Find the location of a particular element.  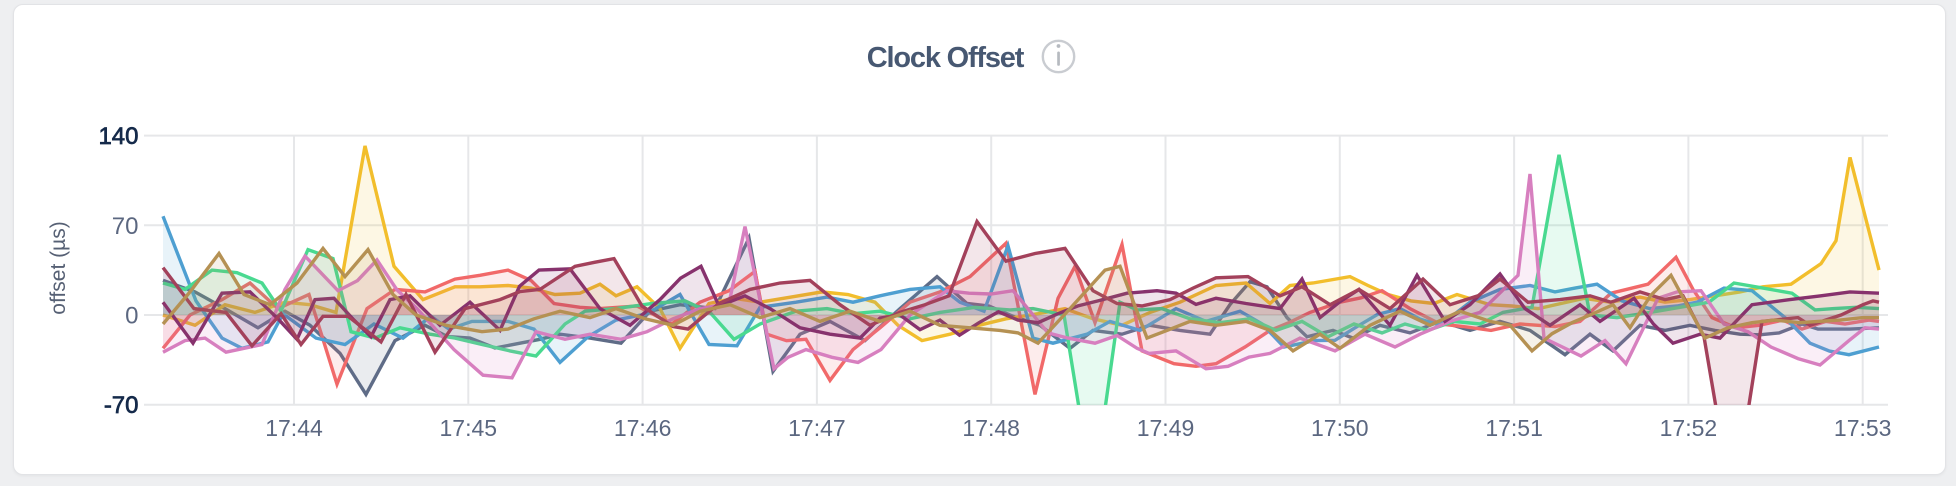

svg-text: 17:45 is located at coordinates (469, 428).